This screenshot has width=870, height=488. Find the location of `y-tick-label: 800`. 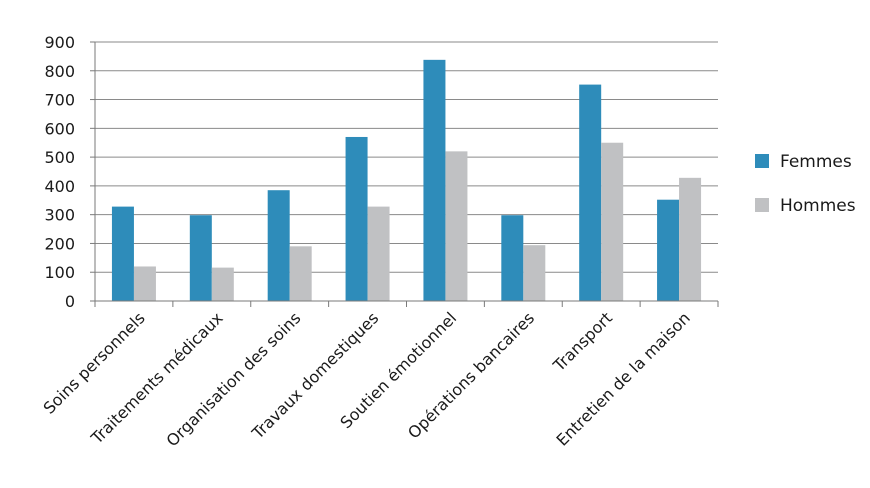

y-tick-label: 800 is located at coordinates (59, 71).